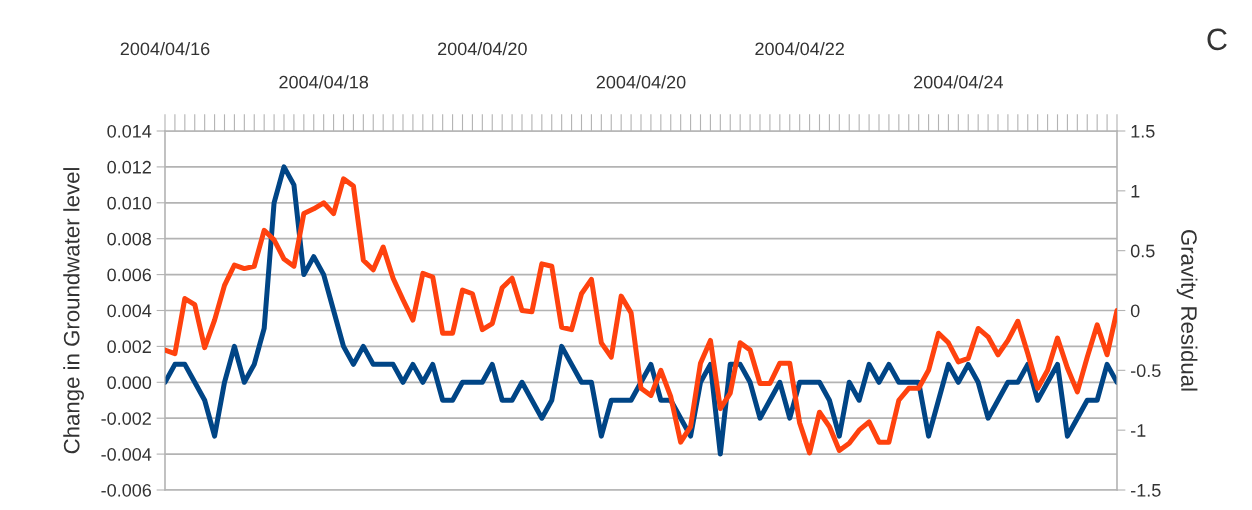  Describe the element at coordinates (129, 239) in the screenshot. I see `y-tick-label: 0.008` at that location.